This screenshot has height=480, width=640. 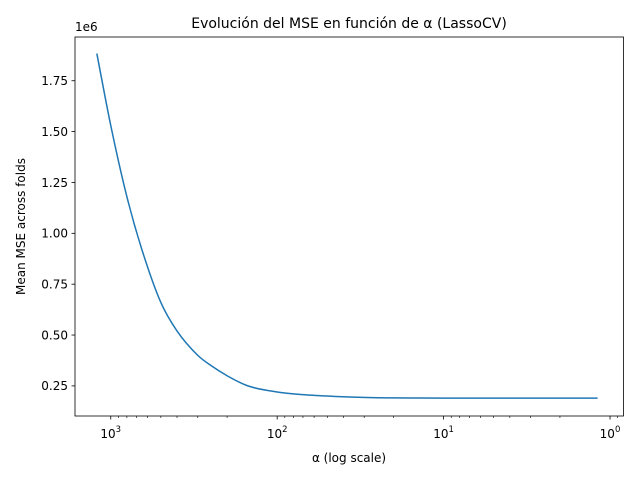 What do you see at coordinates (360, 428) in the screenshot?
I see `x-axis-ticks: 10³ 10² 10¹ 10⁰` at bounding box center [360, 428].